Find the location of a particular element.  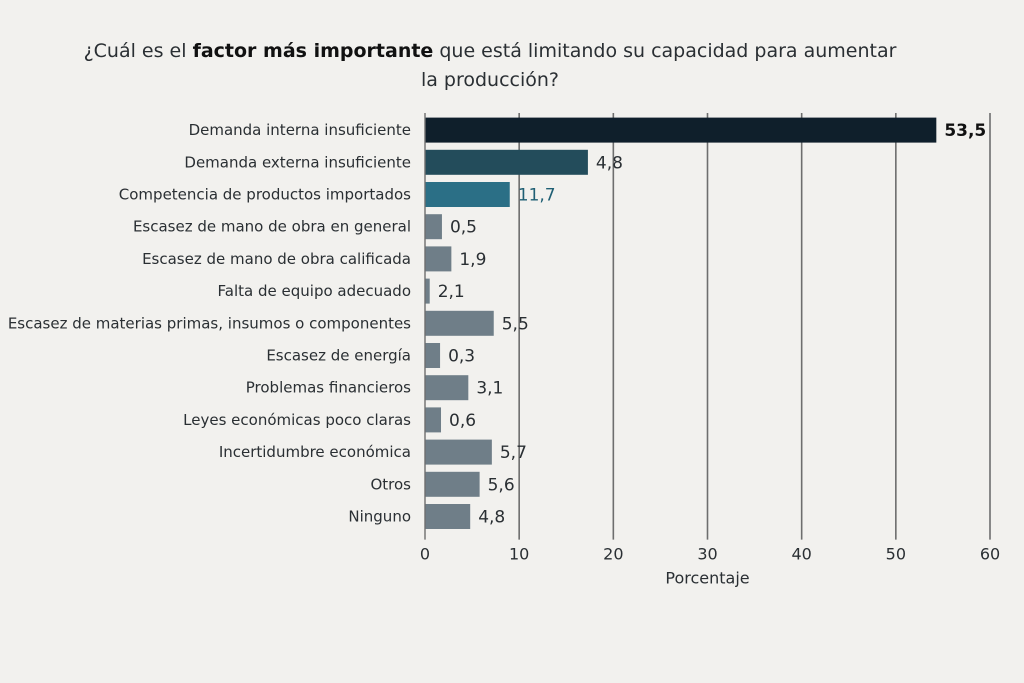

category-label: Escasez de mano de obra en general is located at coordinates (272, 227).